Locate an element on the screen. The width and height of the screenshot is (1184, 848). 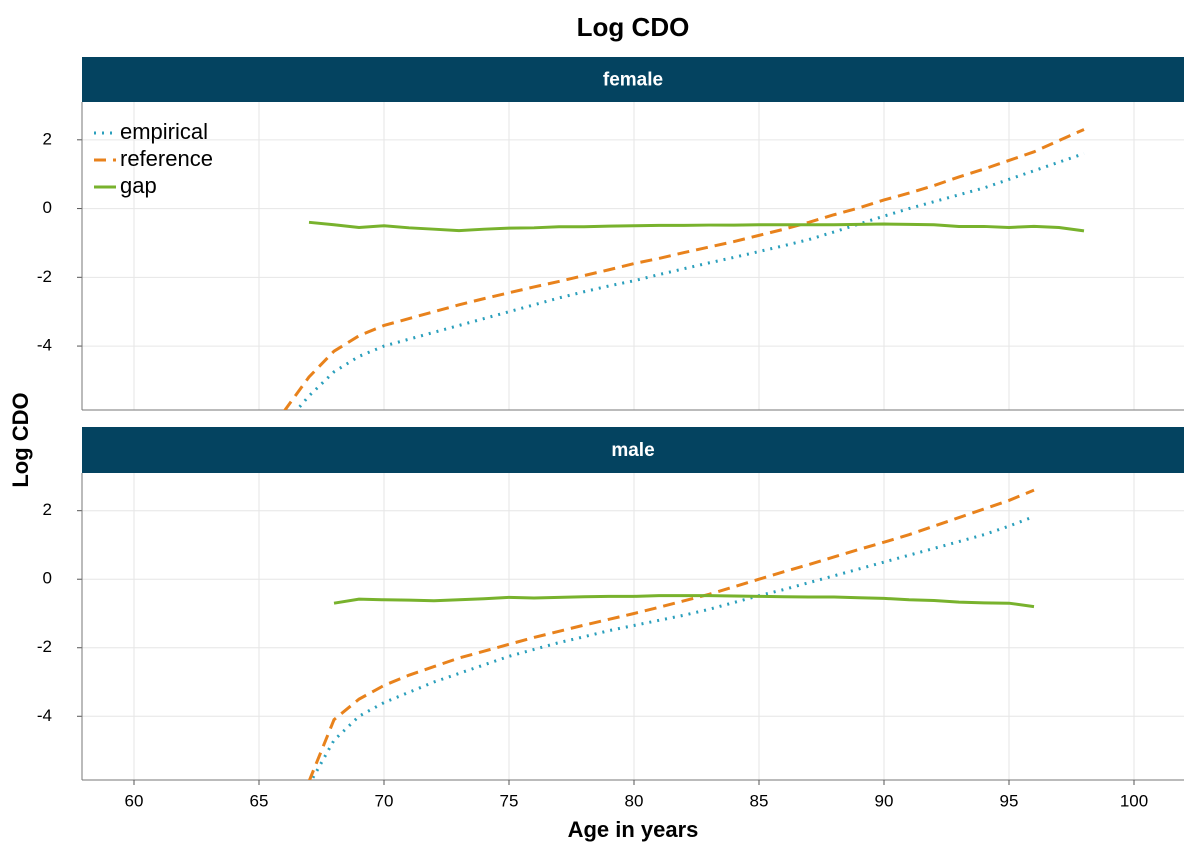
x-axis-title: Age in years is located at coordinates (633, 829).